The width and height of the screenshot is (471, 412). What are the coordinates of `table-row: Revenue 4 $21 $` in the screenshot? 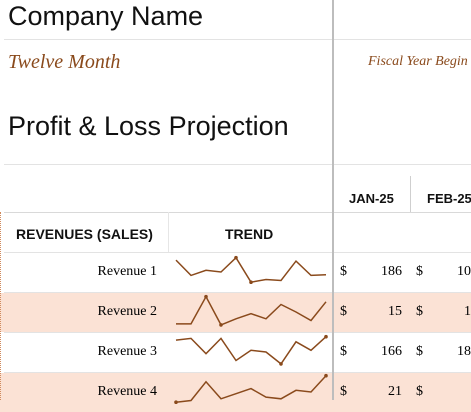 It's located at (235, 392).